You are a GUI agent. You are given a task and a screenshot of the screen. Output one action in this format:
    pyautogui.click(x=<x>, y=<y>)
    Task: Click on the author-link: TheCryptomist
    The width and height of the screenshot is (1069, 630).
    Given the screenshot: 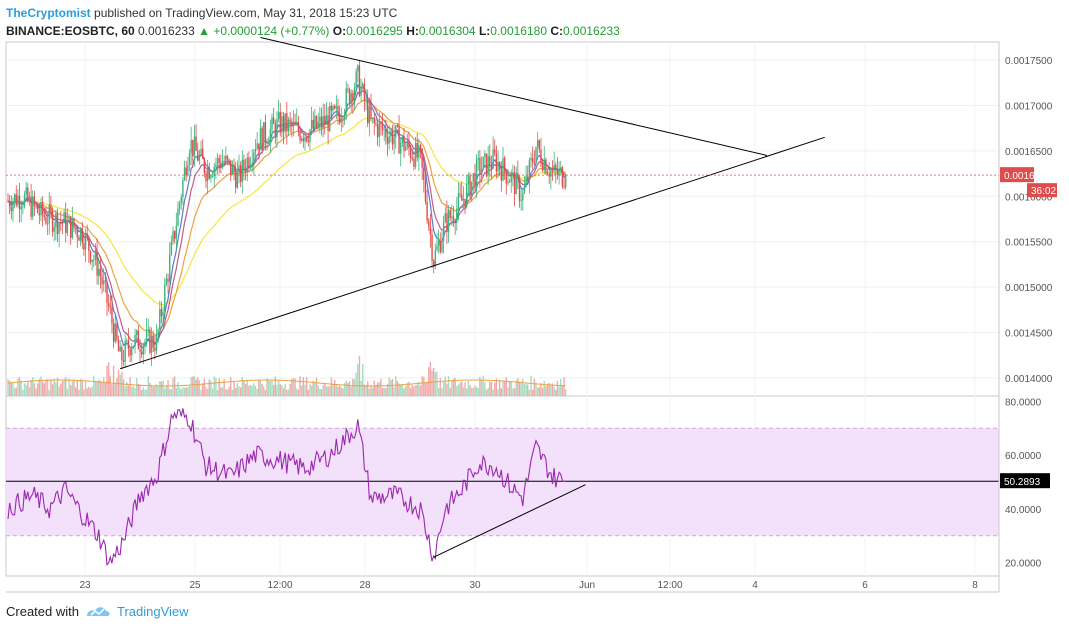 What is the action you would take?
    pyautogui.click(x=48, y=13)
    